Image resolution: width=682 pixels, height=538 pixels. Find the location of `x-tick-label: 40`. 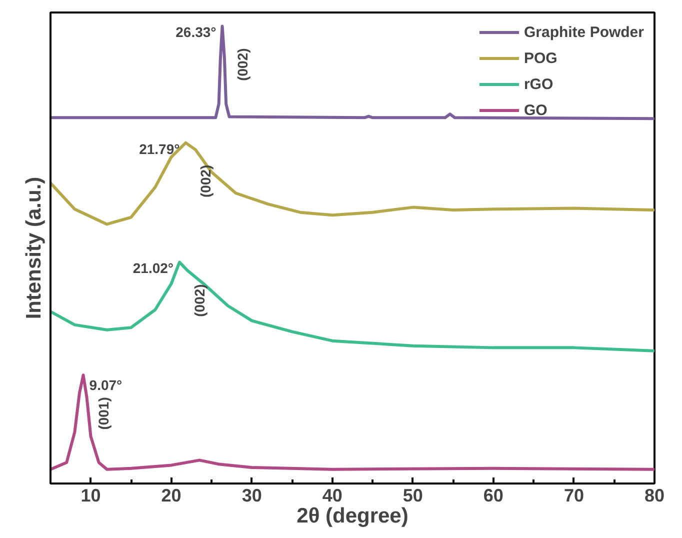

x-tick-label: 40 is located at coordinates (332, 496).